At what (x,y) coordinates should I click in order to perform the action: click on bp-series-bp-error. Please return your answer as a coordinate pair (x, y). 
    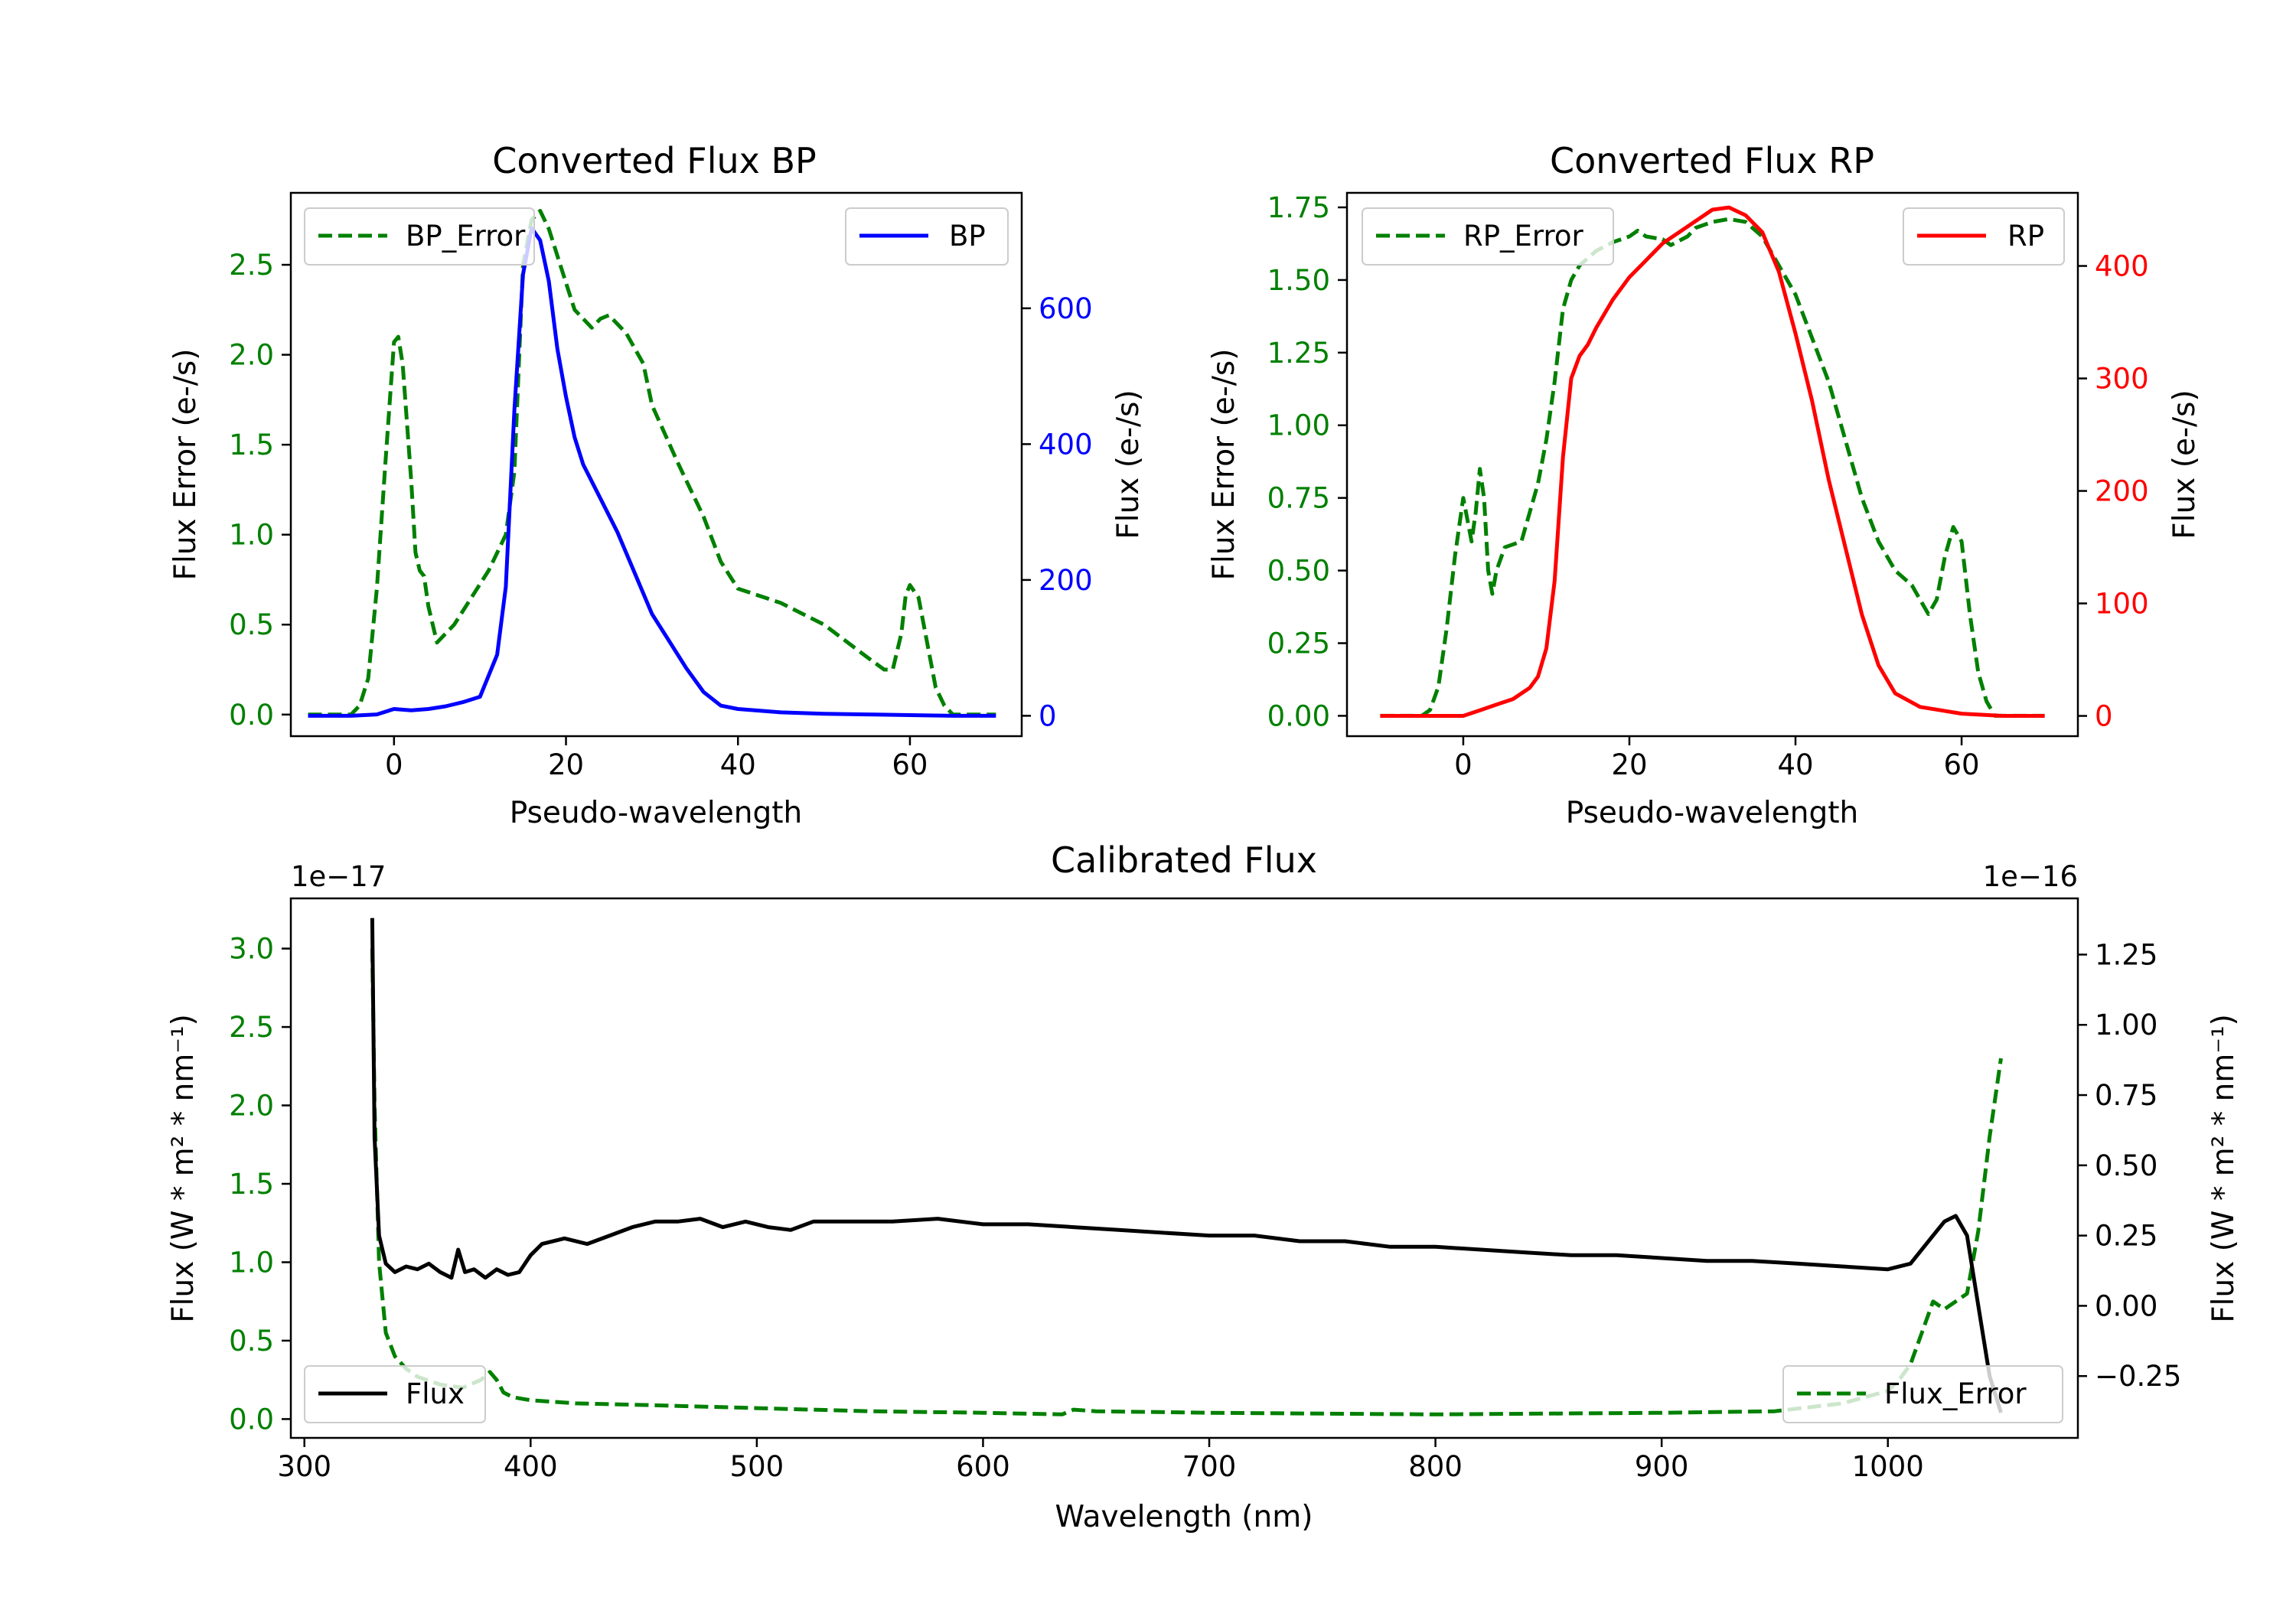
    Looking at the image, I should click on (652, 463).